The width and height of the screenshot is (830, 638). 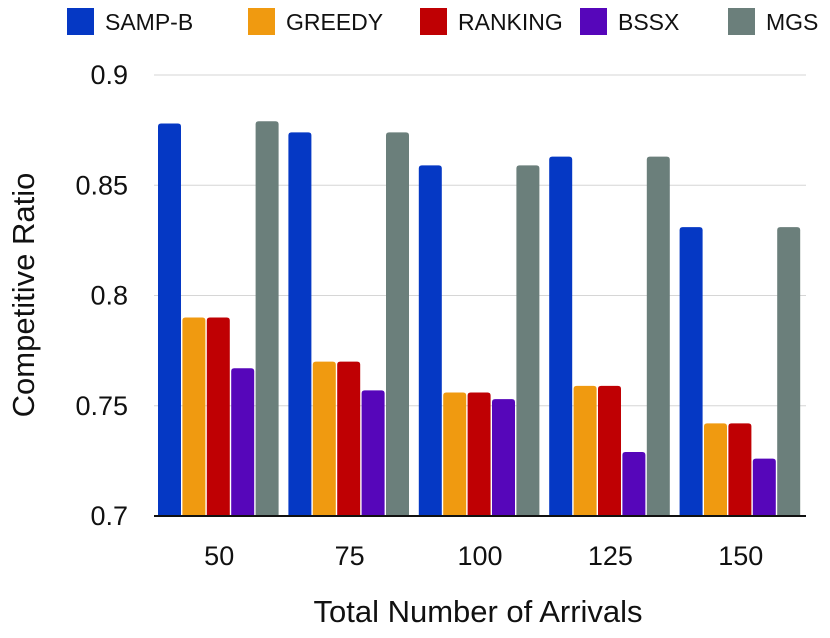 What do you see at coordinates (109, 75) in the screenshot?
I see `y-tick-label: 0.9` at bounding box center [109, 75].